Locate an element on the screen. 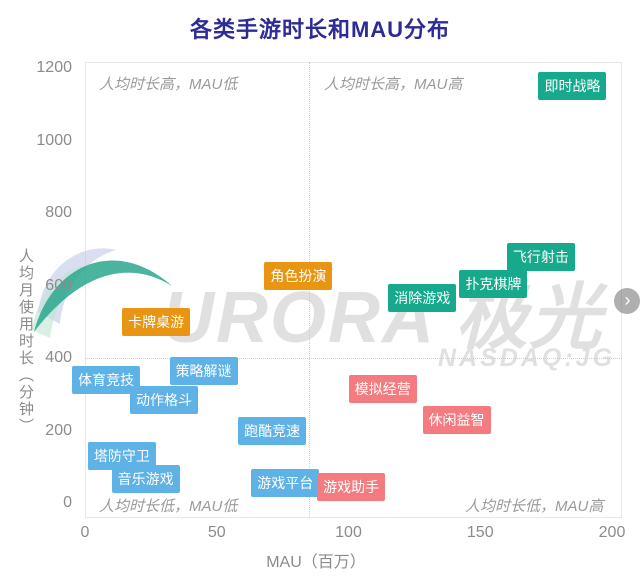 Image resolution: width=640 pixels, height=583 pixels. carousel-next-button: › is located at coordinates (627, 301).